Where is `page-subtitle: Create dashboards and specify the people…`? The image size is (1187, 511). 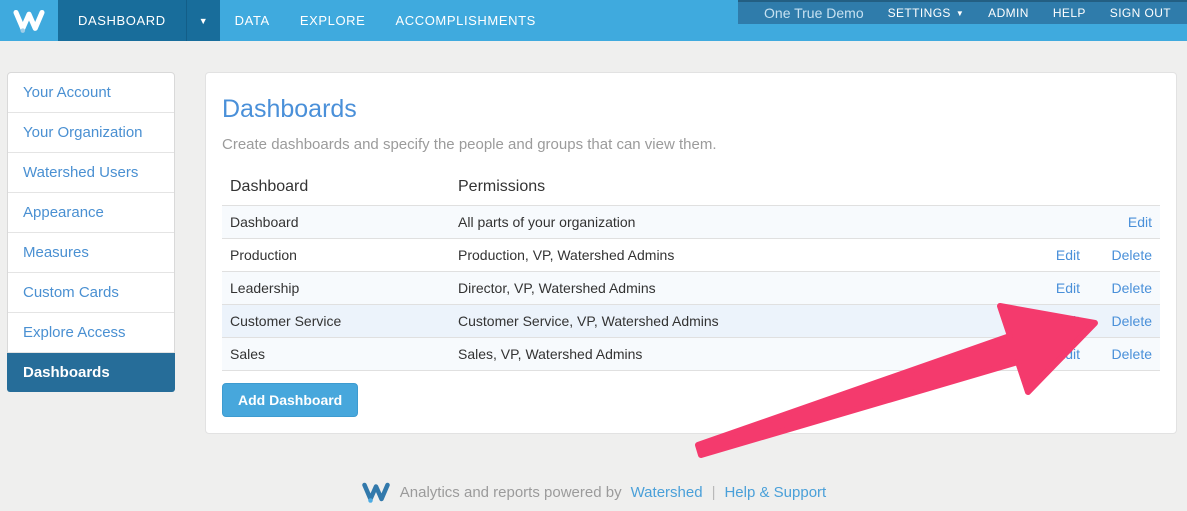 page-subtitle: Create dashboards and specify the people… is located at coordinates (469, 144).